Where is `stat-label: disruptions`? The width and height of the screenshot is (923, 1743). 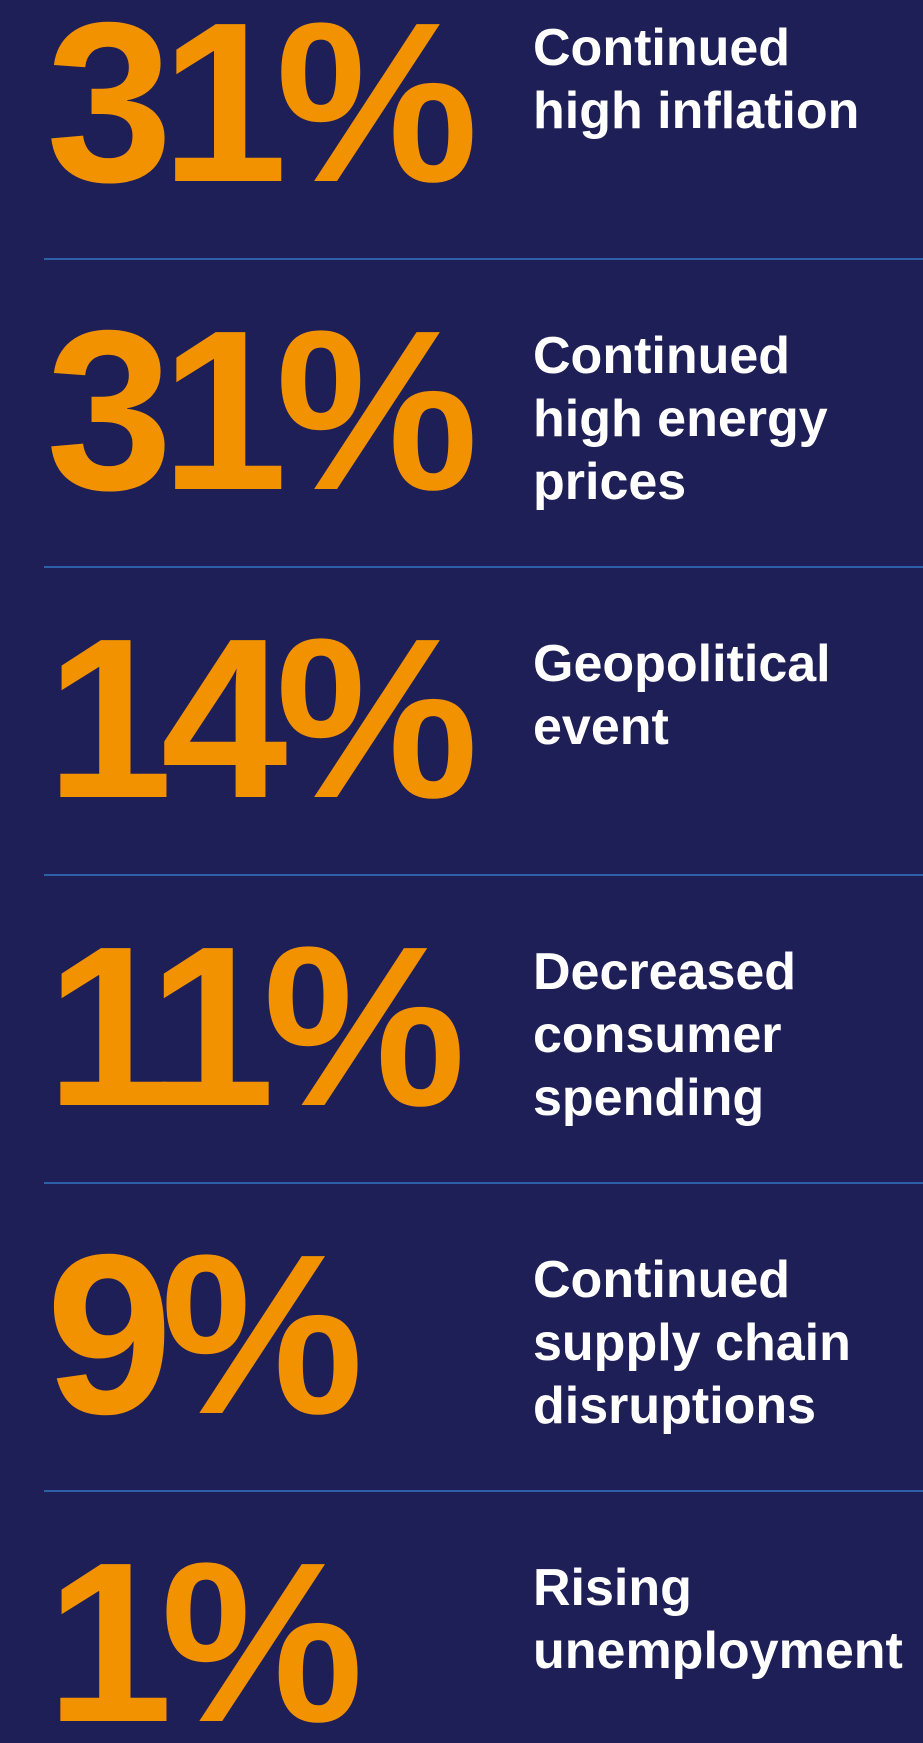
stat-label: disruptions is located at coordinates (675, 1405).